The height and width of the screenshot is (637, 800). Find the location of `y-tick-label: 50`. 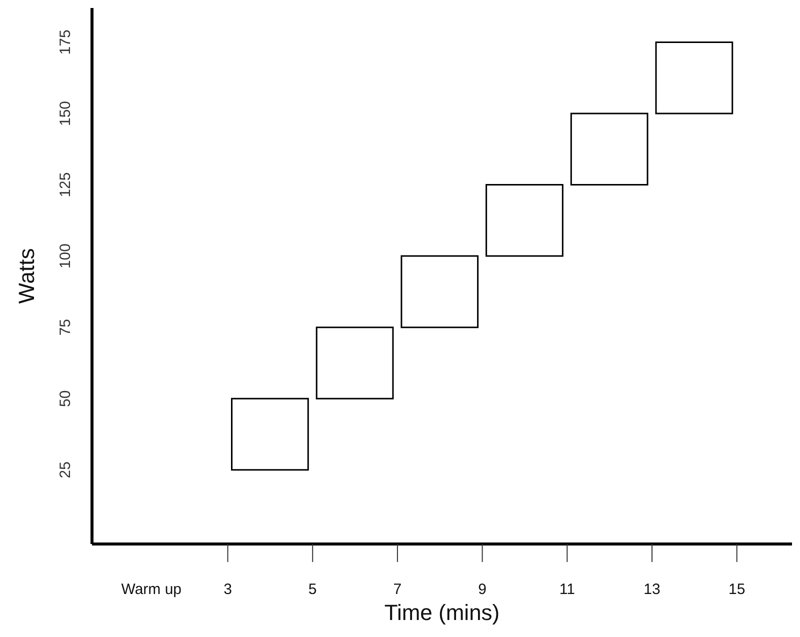

y-tick-label: 50 is located at coordinates (65, 398).